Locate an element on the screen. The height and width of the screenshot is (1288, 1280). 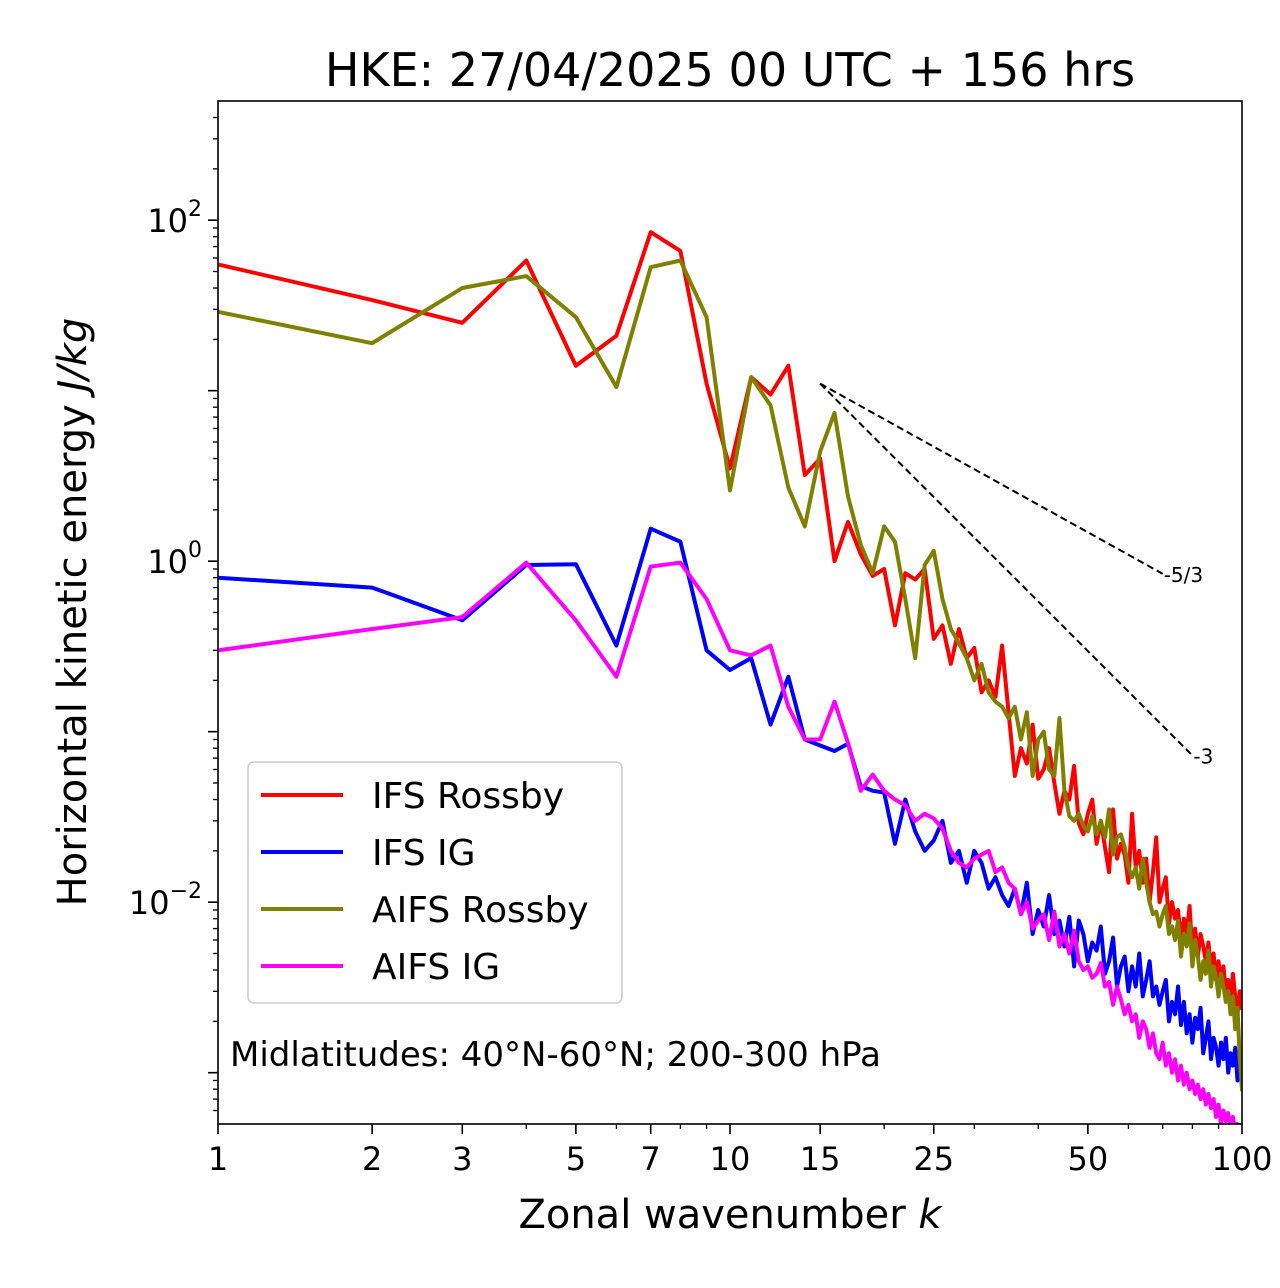
x-tick-label: 25 is located at coordinates (933, 1159).